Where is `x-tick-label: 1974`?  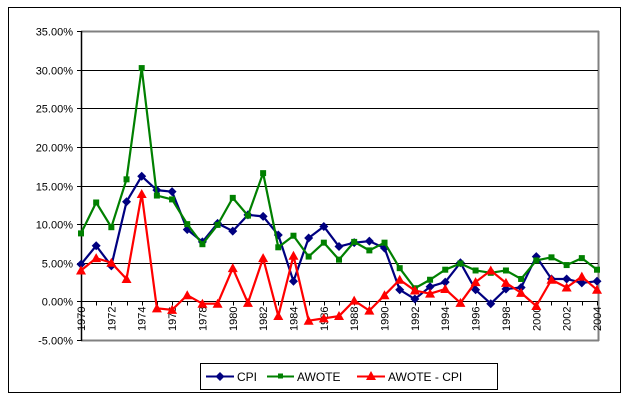 x-tick-label: 1974 is located at coordinates (143, 319).